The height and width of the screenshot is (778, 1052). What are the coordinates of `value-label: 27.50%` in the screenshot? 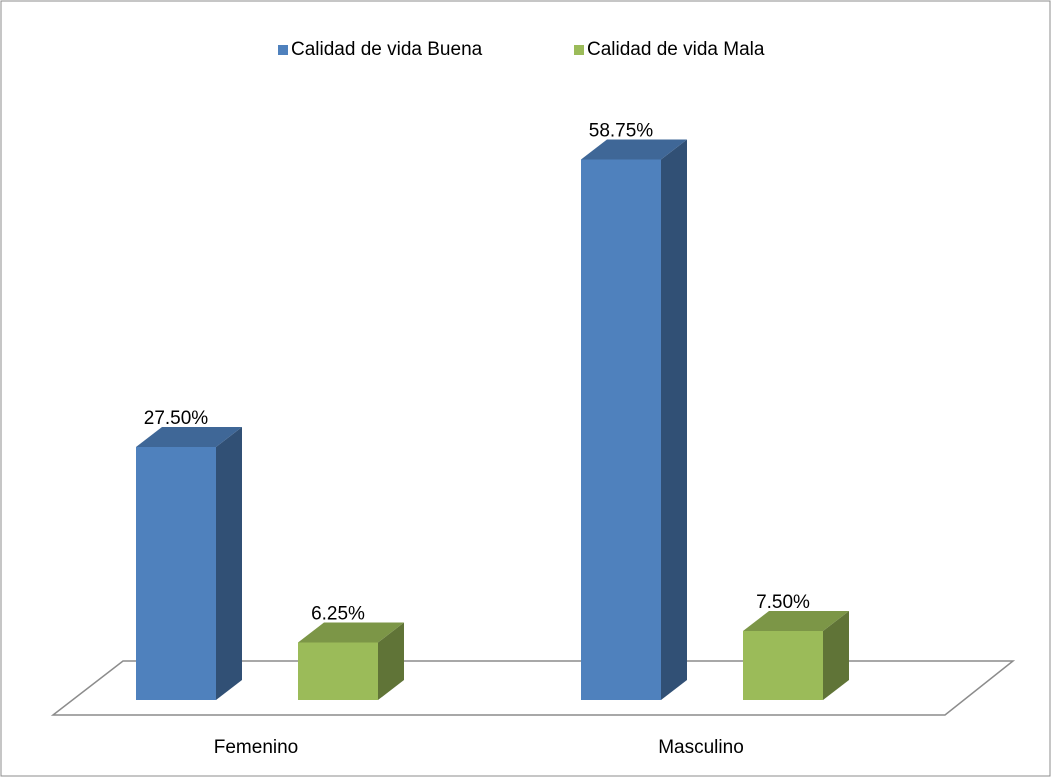 It's located at (176, 418).